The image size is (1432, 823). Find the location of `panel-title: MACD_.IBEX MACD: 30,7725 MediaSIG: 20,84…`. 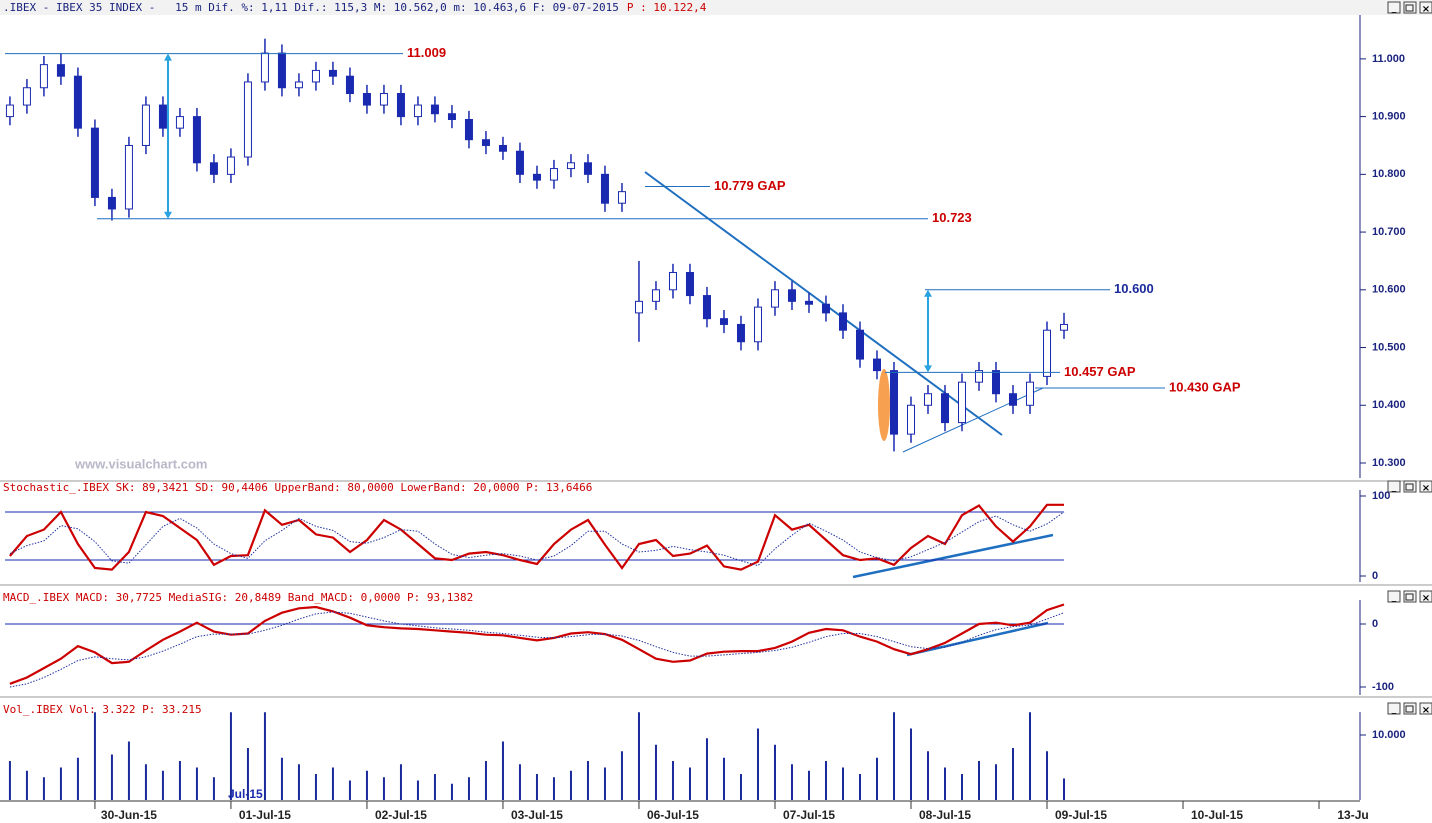

panel-title: MACD_.IBEX MACD: 30,7725 MediaSIG: 20,84… is located at coordinates (238, 597).